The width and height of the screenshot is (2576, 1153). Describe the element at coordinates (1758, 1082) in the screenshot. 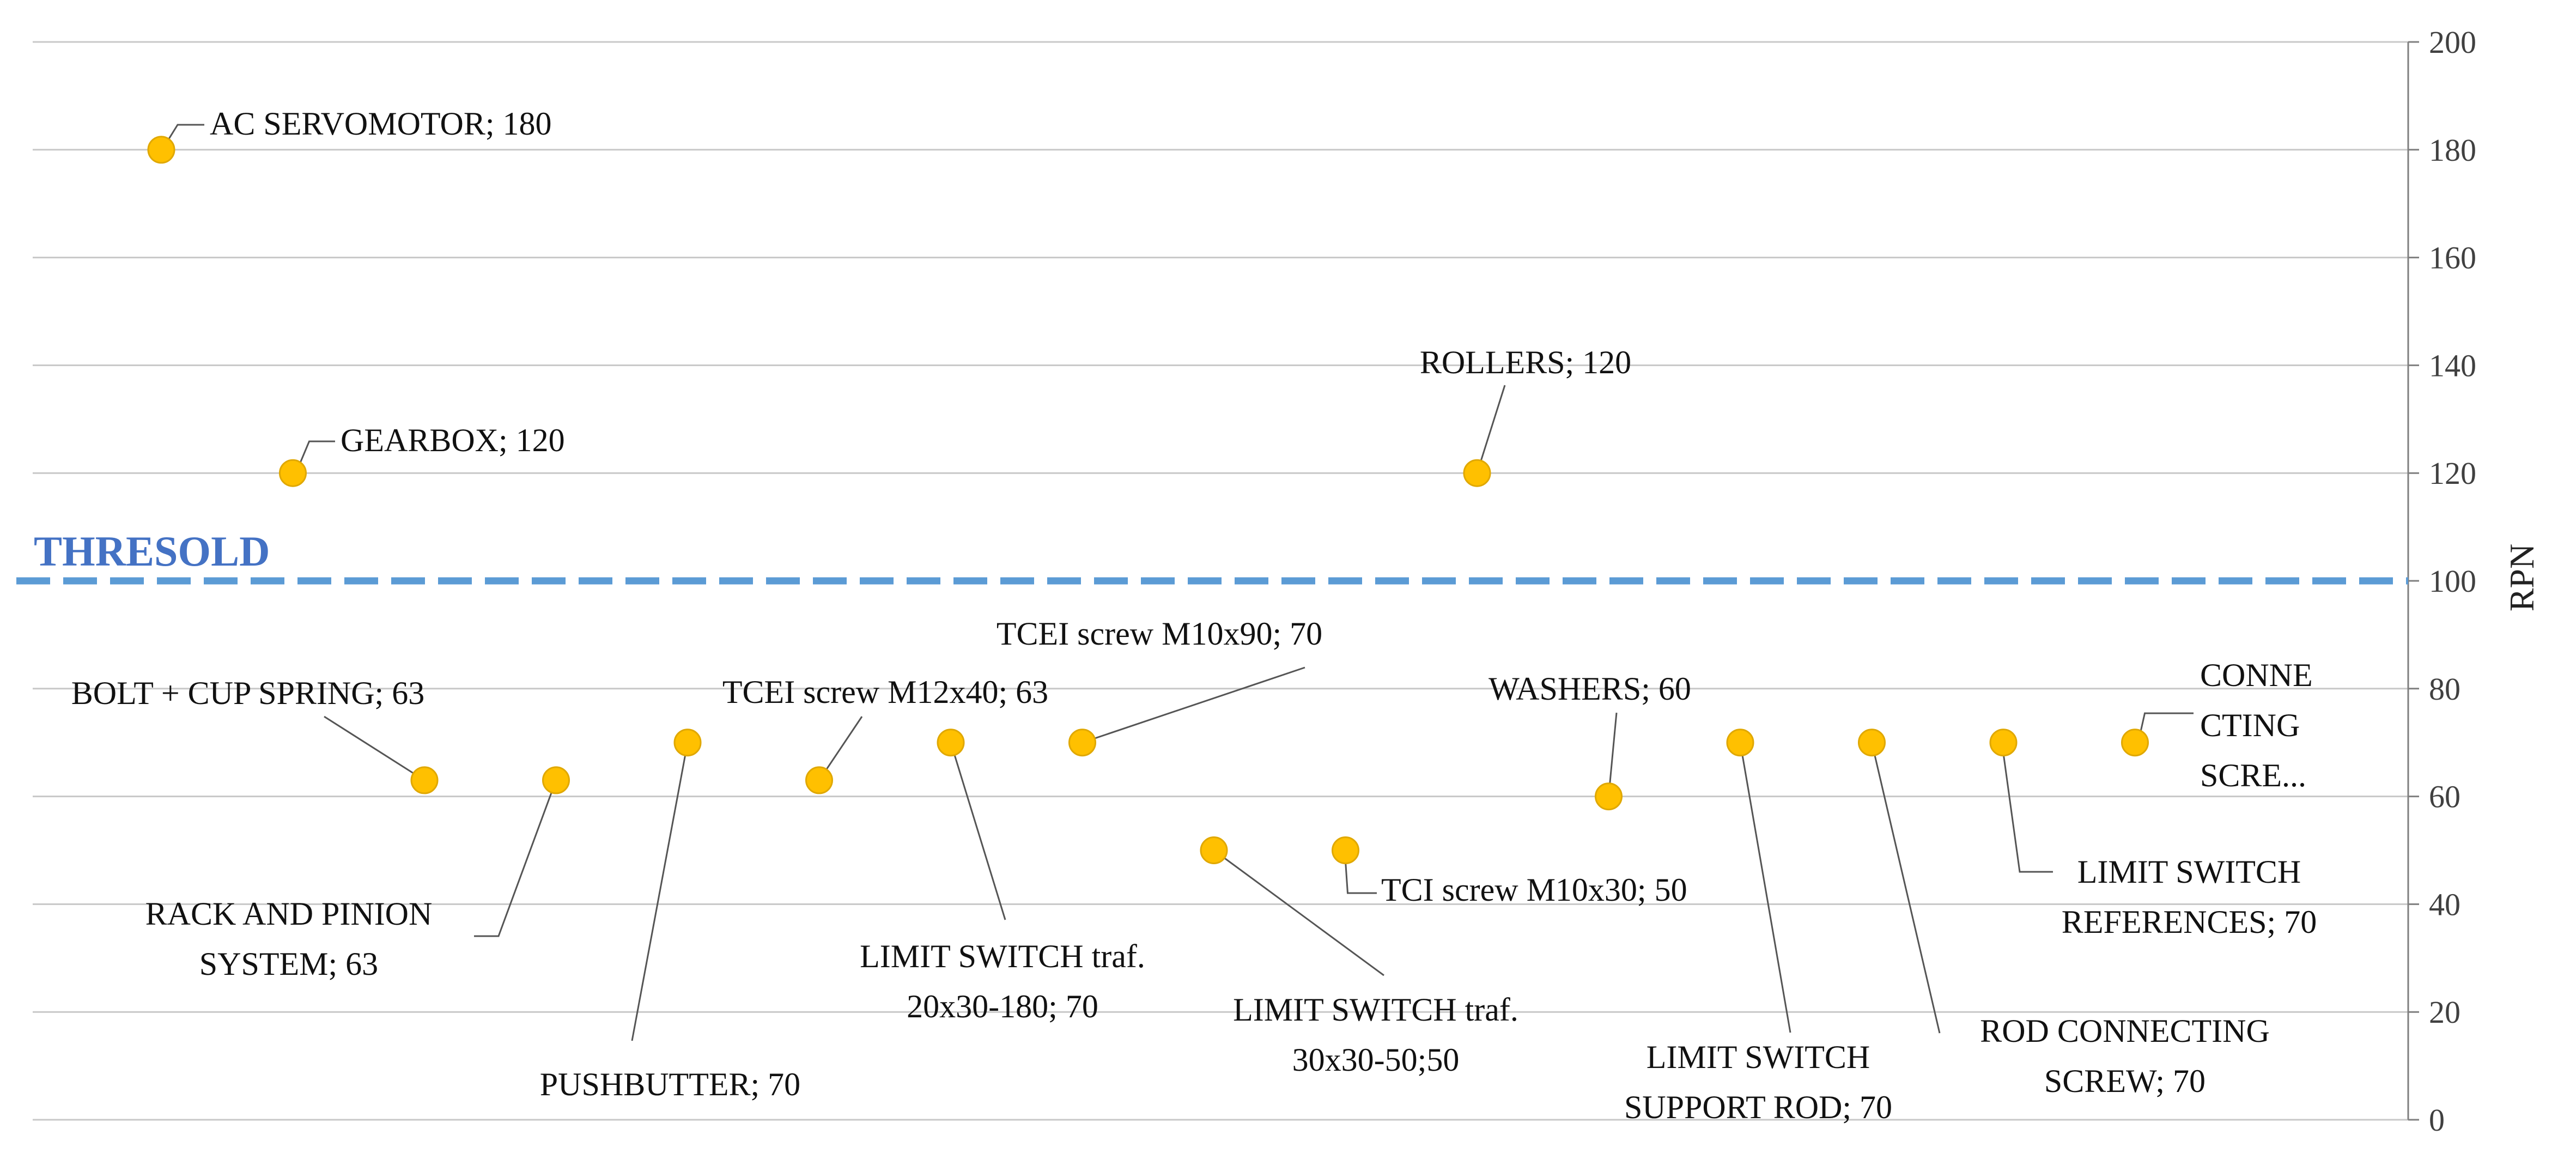

I see `data-label: LIMIT SWITCH SUPPORT ROD; 70` at that location.